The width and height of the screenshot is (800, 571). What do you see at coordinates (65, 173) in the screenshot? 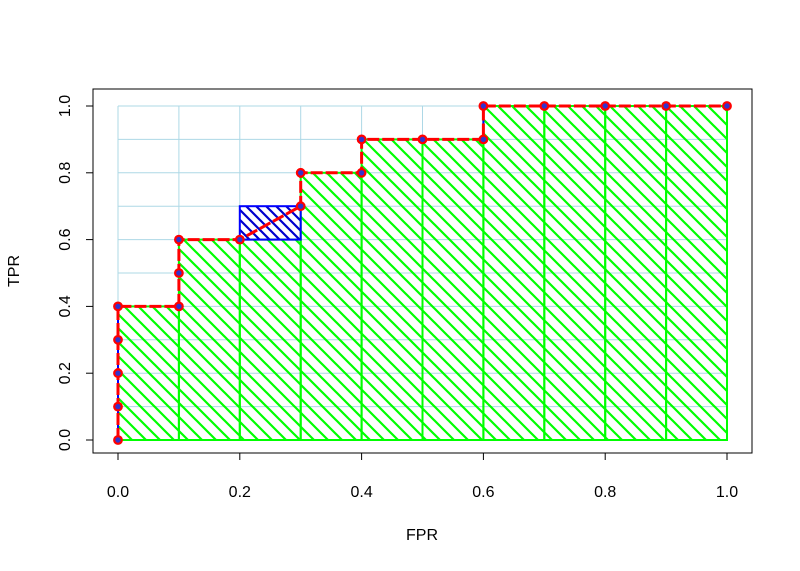
I see `y-tick-label: 0.8` at bounding box center [65, 173].